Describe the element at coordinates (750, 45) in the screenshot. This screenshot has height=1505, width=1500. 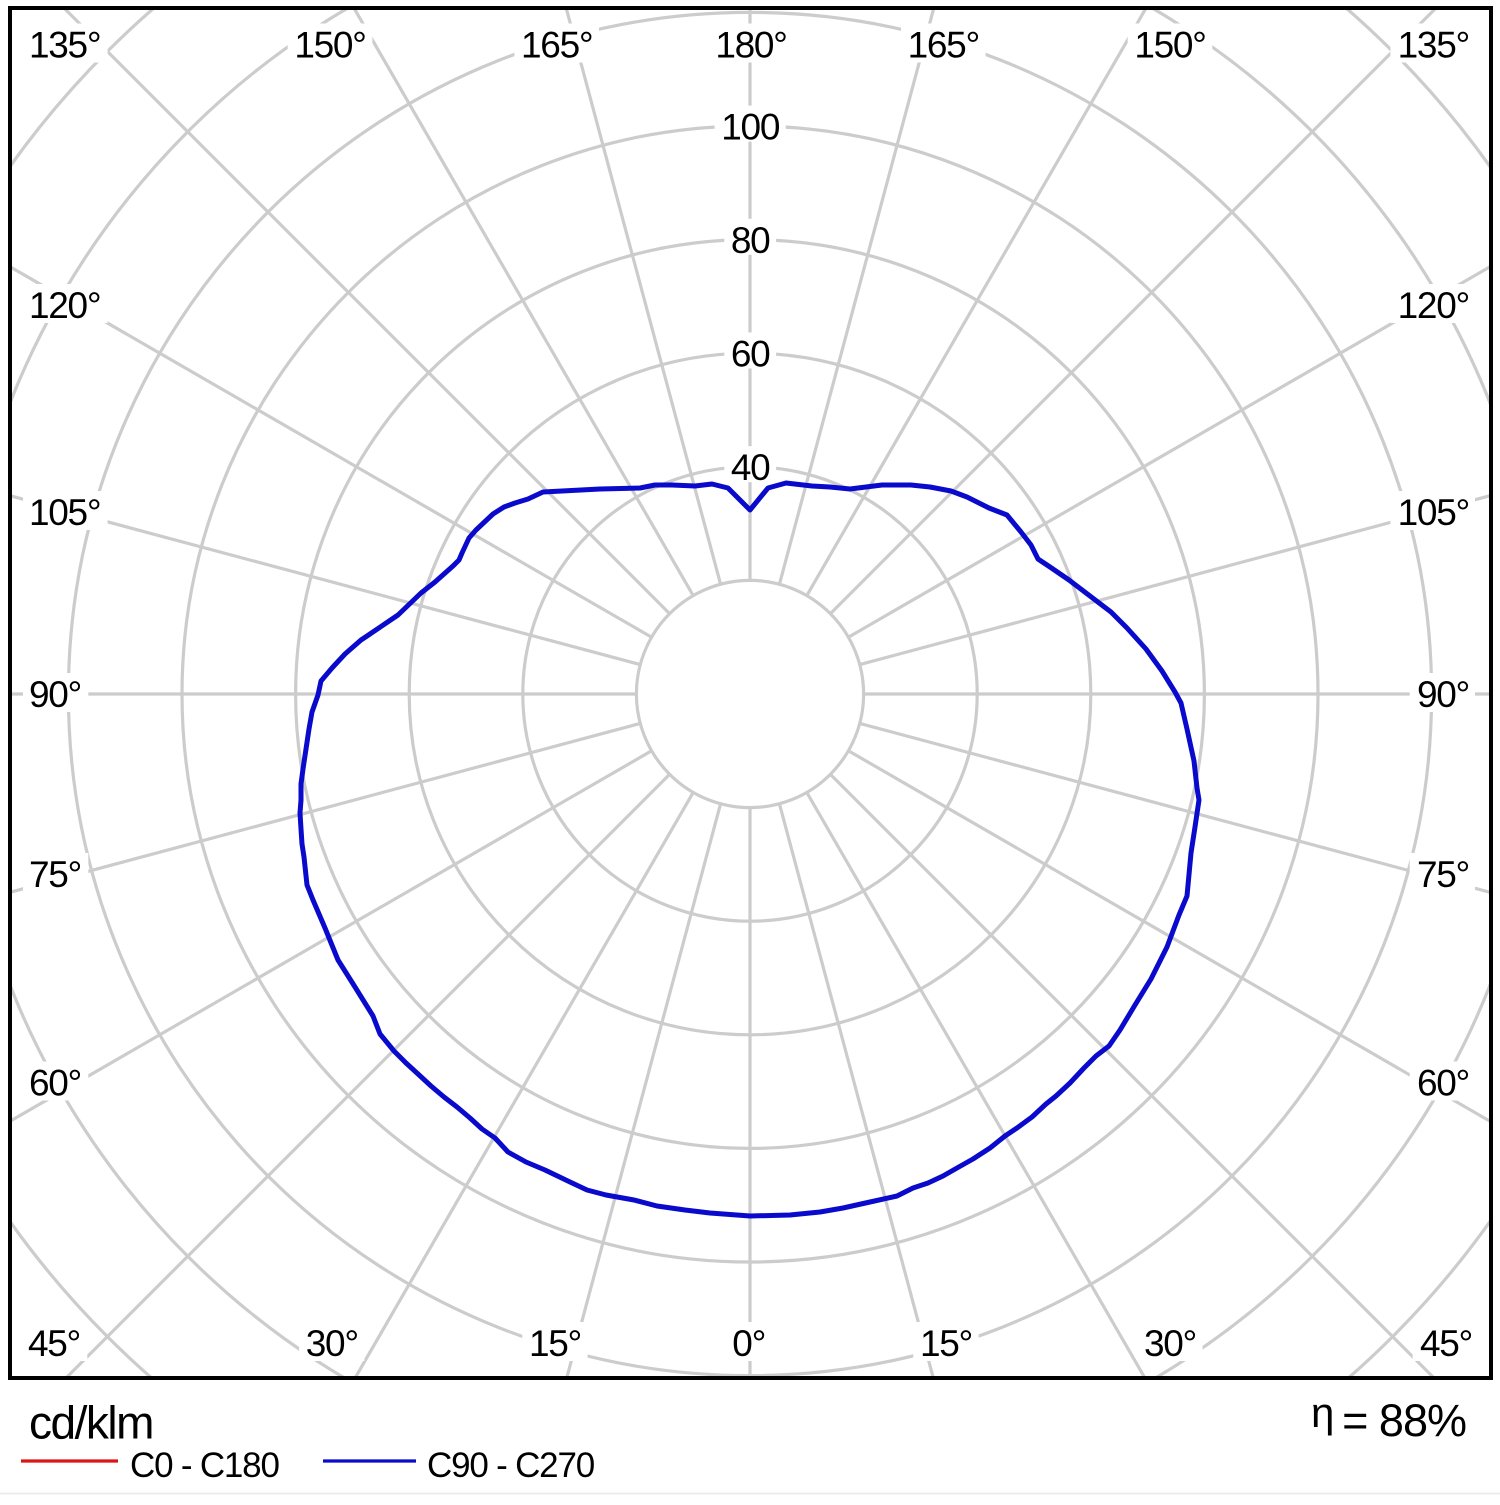
I see `svg-text: 180°` at that location.